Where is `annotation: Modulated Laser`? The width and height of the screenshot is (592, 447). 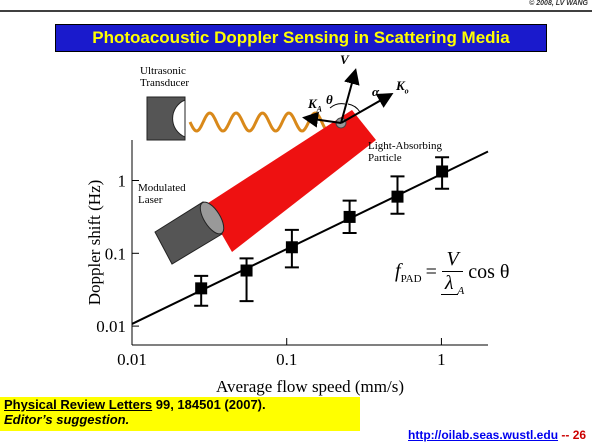
annotation: Modulated Laser is located at coordinates (162, 194).